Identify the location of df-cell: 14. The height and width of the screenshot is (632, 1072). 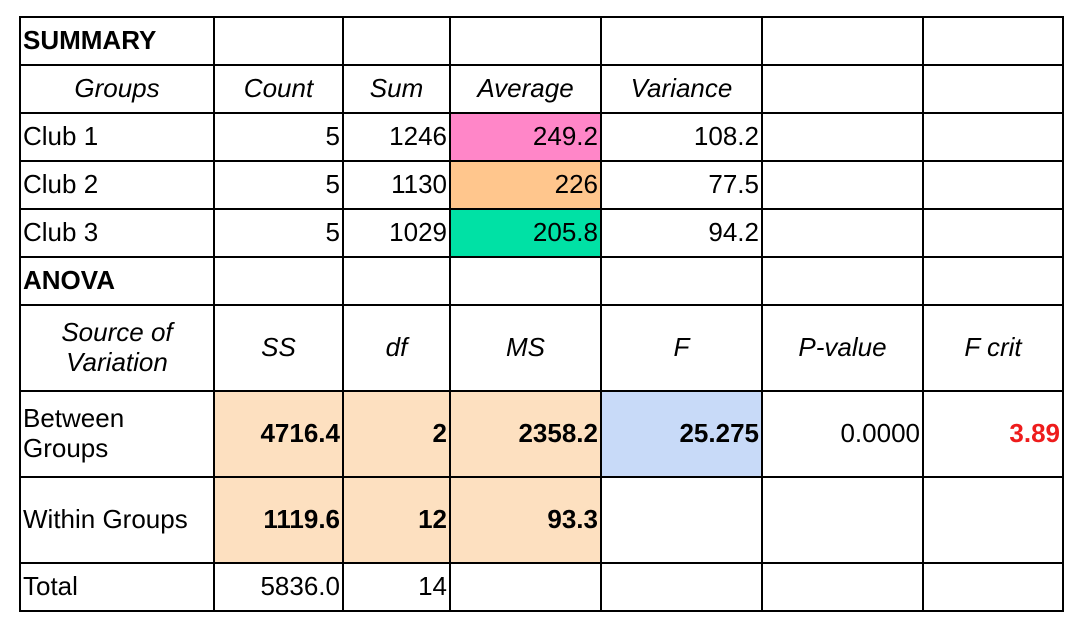
(396, 587).